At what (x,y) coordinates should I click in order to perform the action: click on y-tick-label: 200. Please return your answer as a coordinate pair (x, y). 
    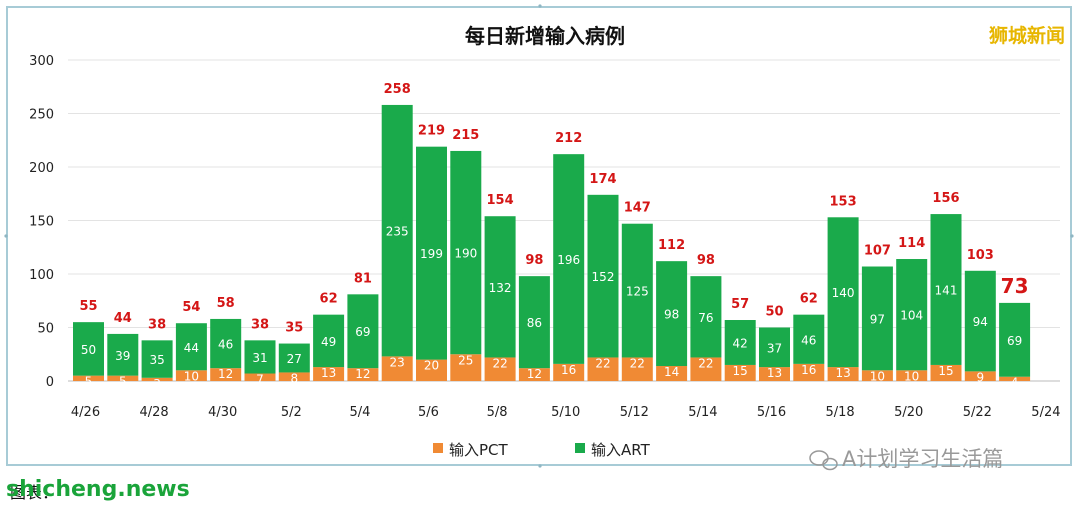
    Looking at the image, I should click on (41, 168).